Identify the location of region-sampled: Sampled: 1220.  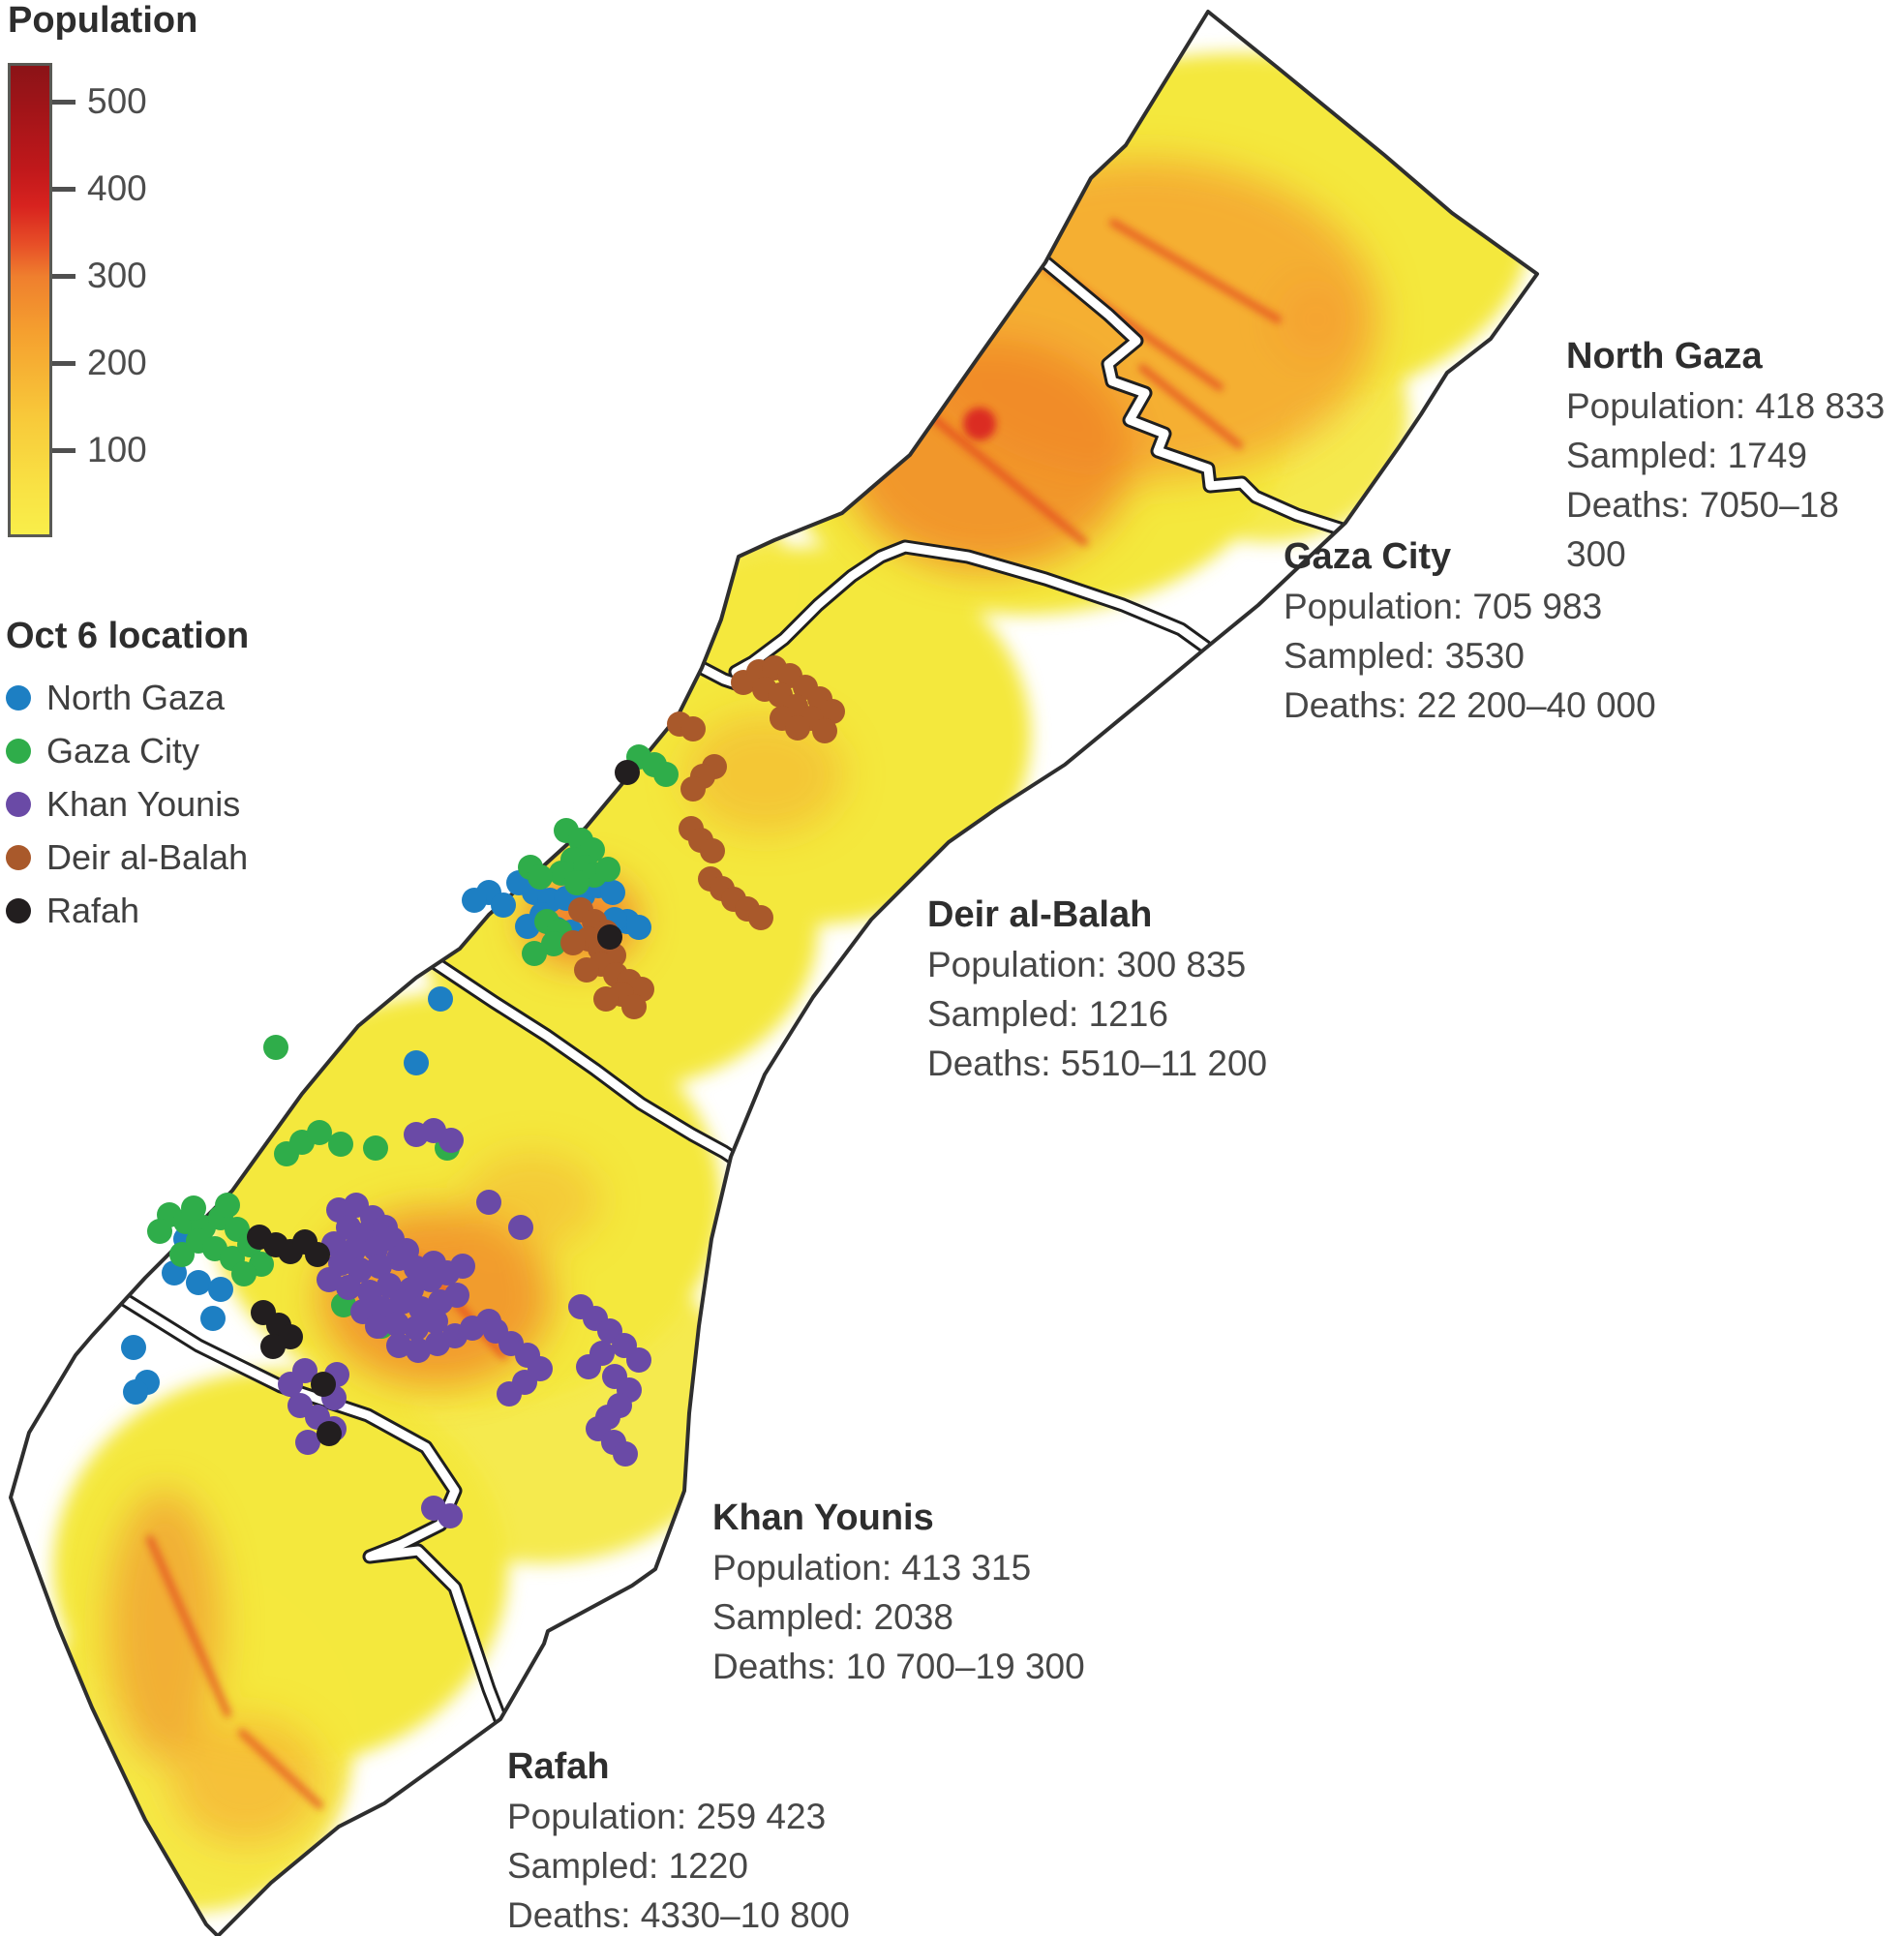
(628, 1866).